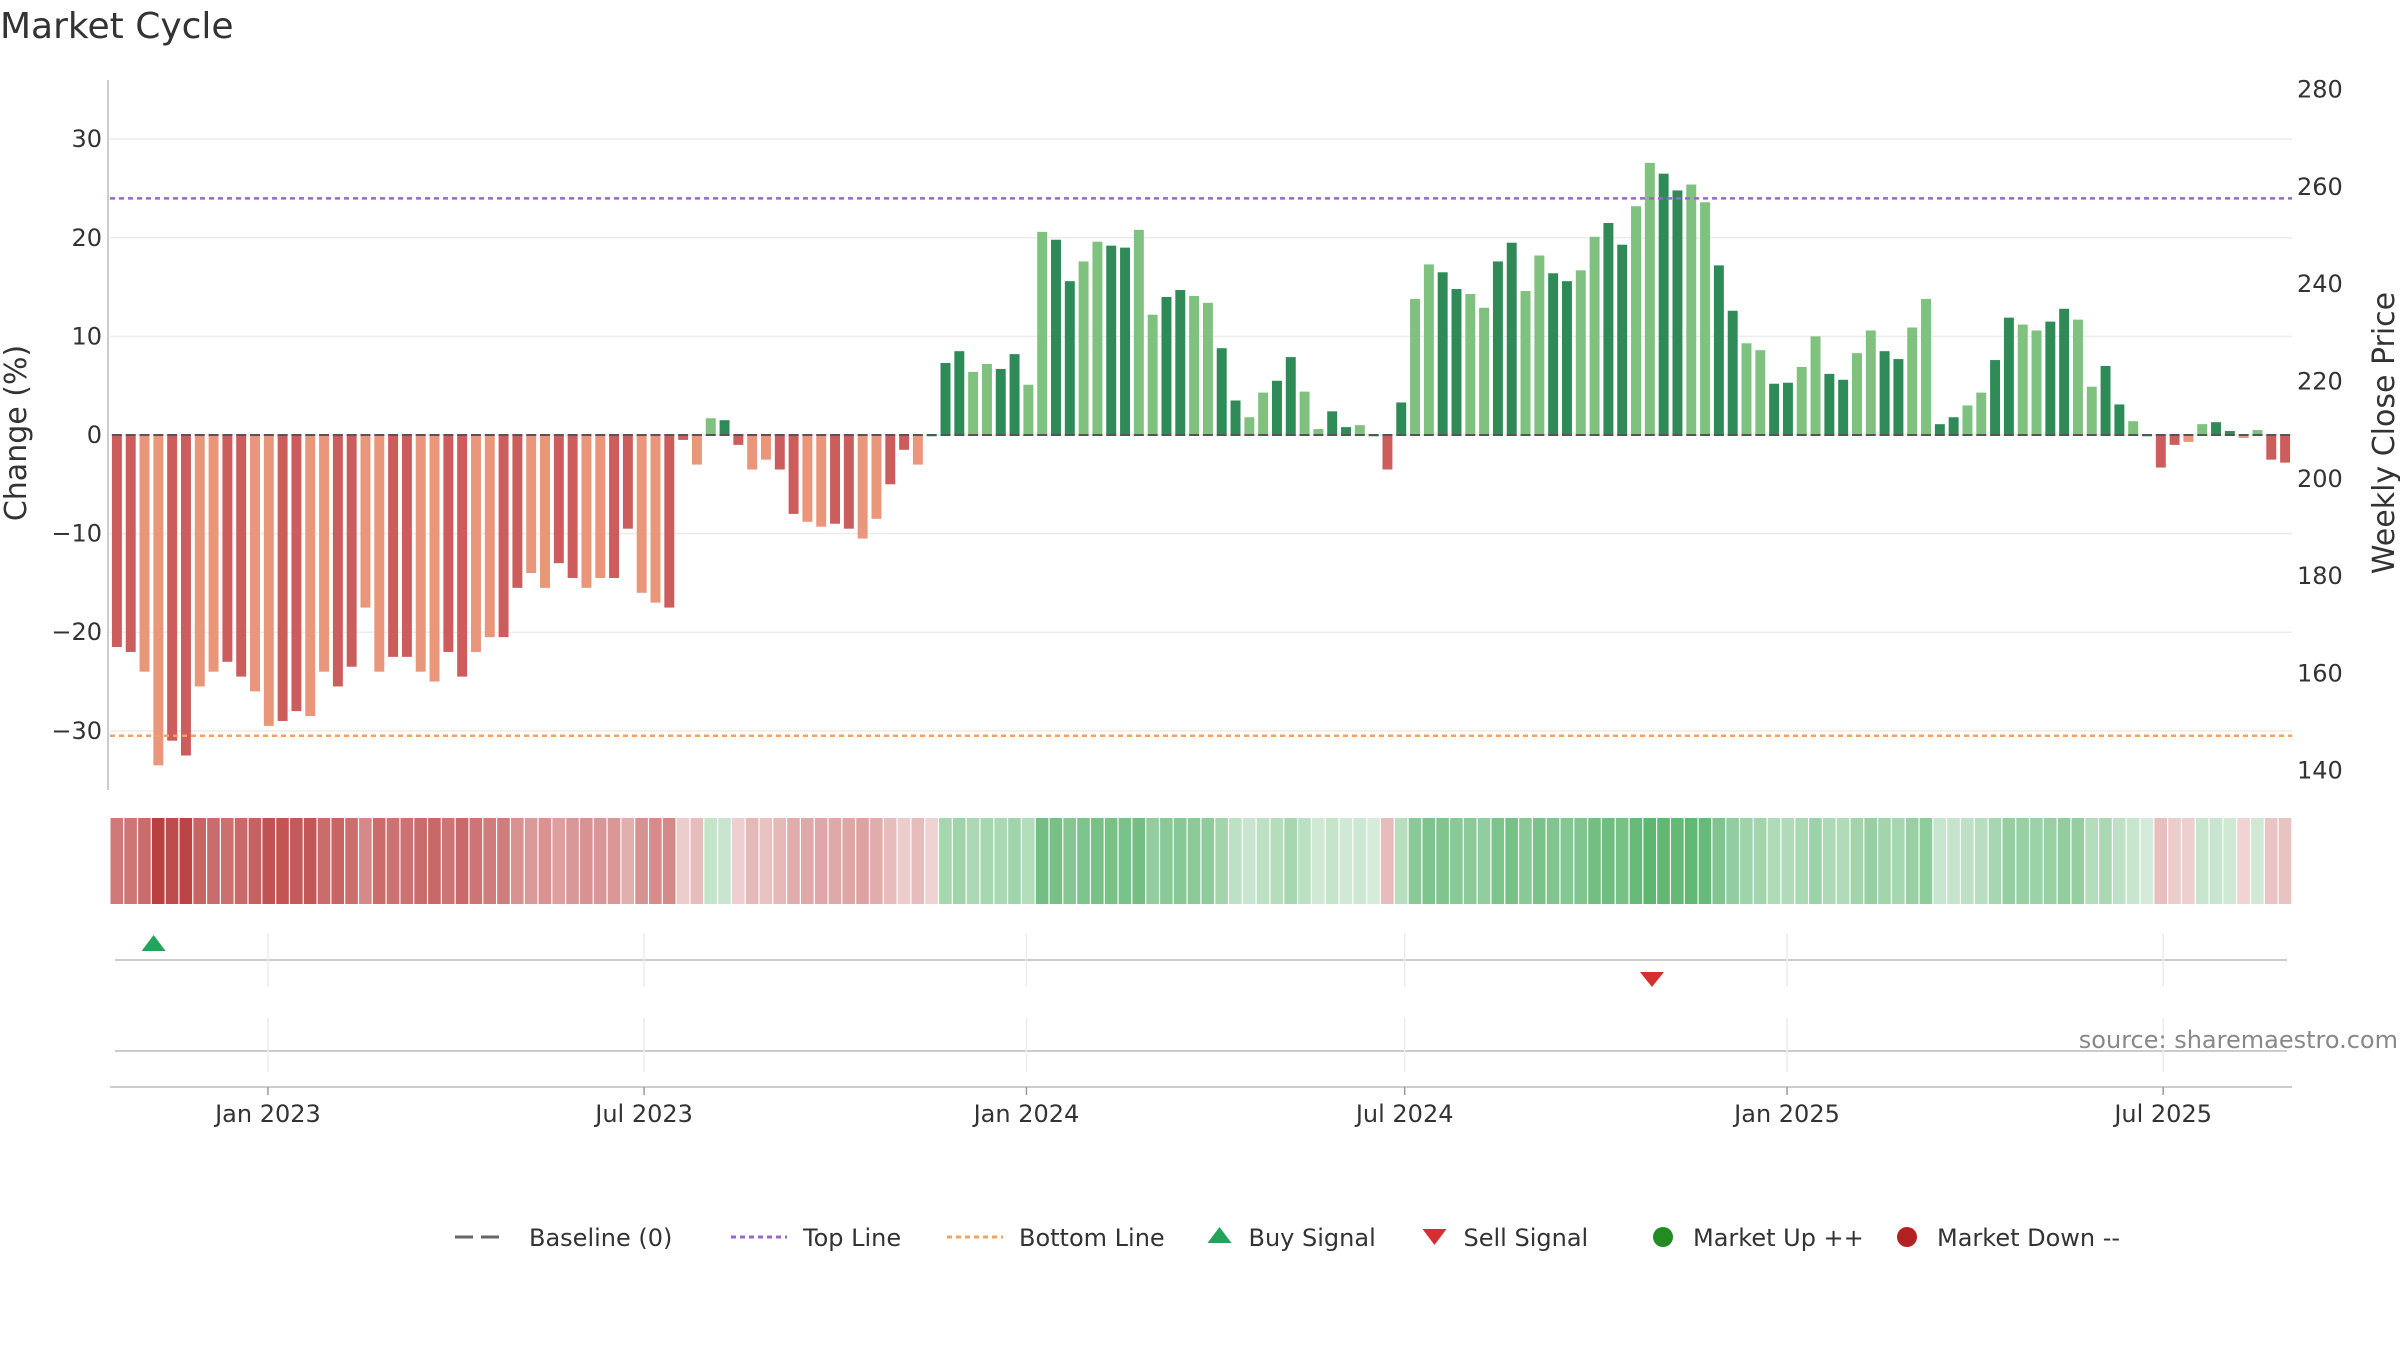 The height and width of the screenshot is (1354, 2400). I want to click on y2-tick-label: 220, so click(2320, 382).